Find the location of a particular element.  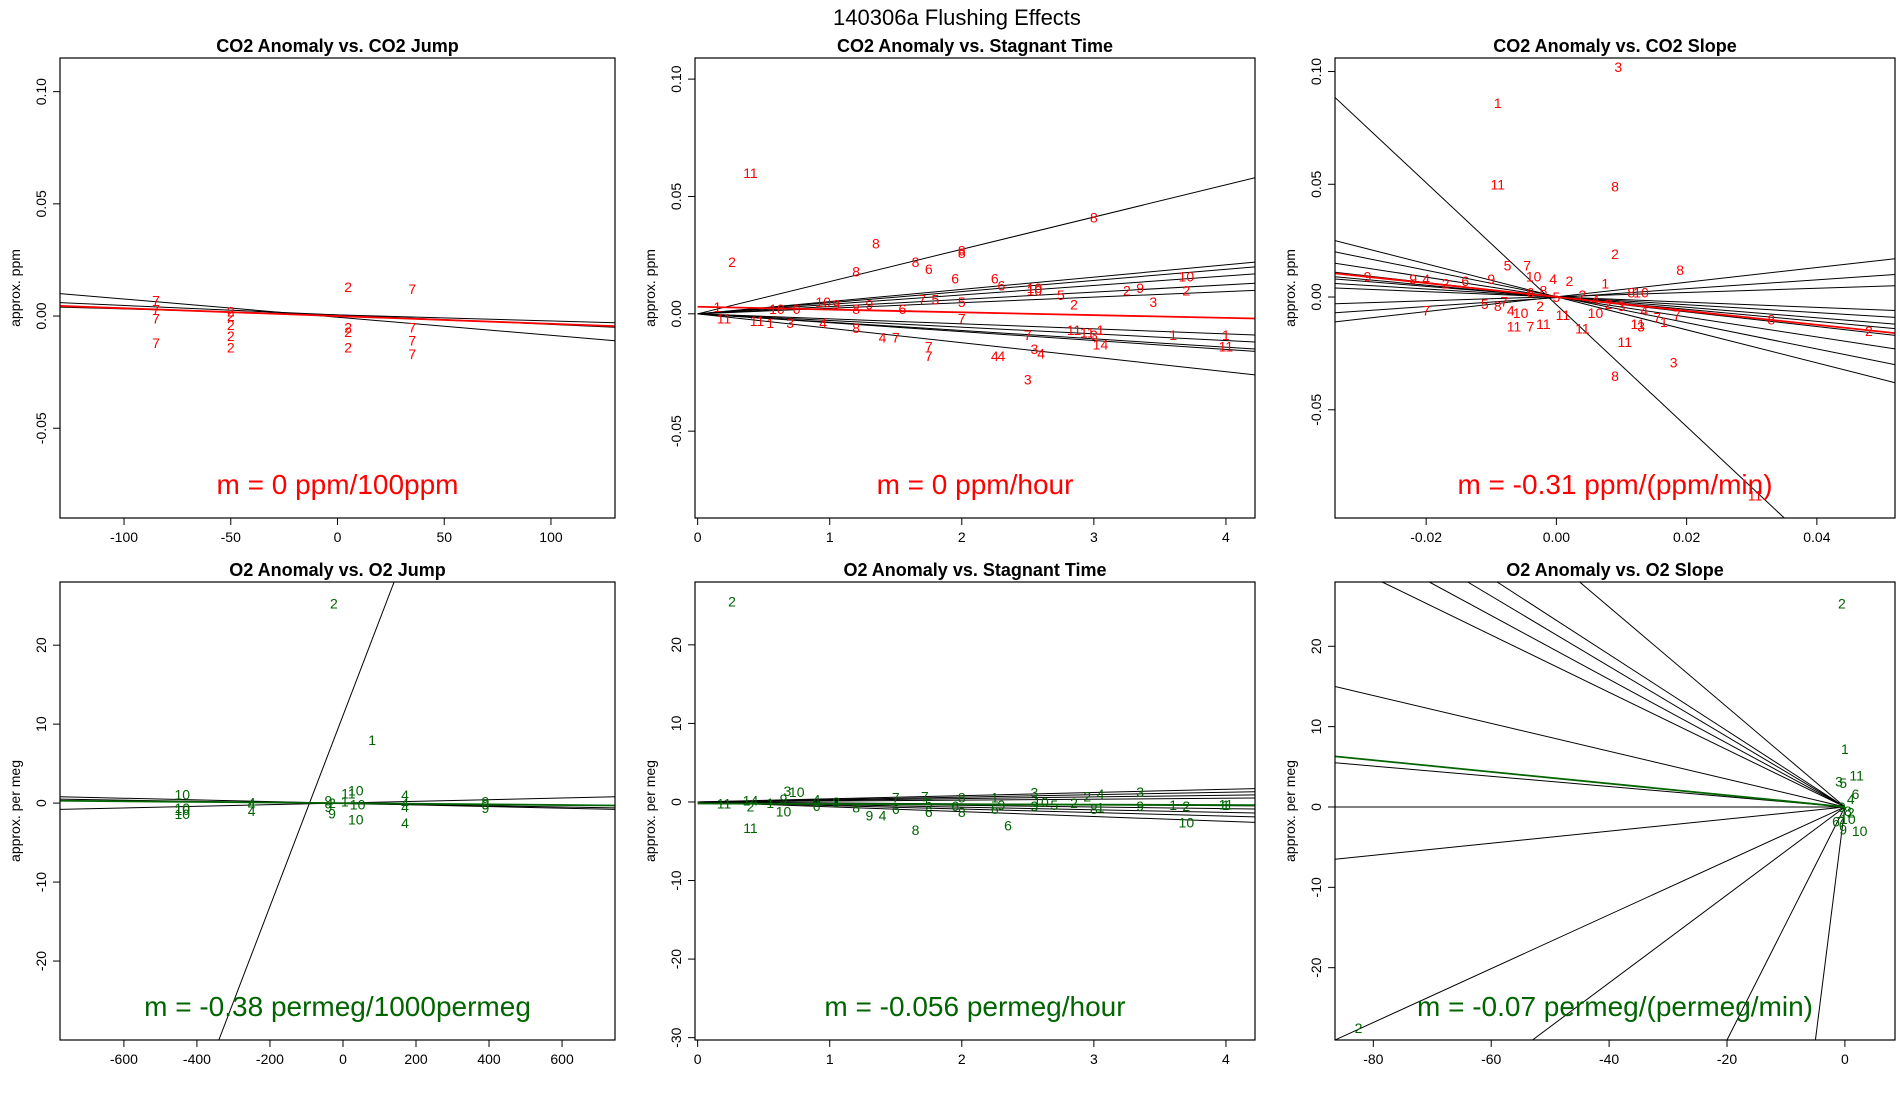

x-tick-label: 0.04 is located at coordinates (1816, 537).